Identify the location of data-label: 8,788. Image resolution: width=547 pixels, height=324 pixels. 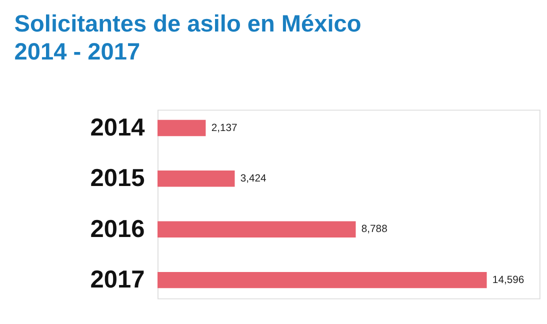
(374, 230).